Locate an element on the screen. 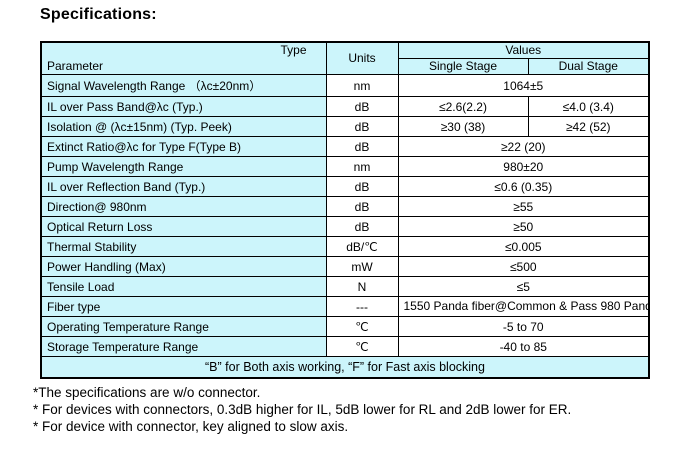 The width and height of the screenshot is (677, 452). table-row: Thermal Stability dB/℃ ≤0.005 is located at coordinates (345, 246).